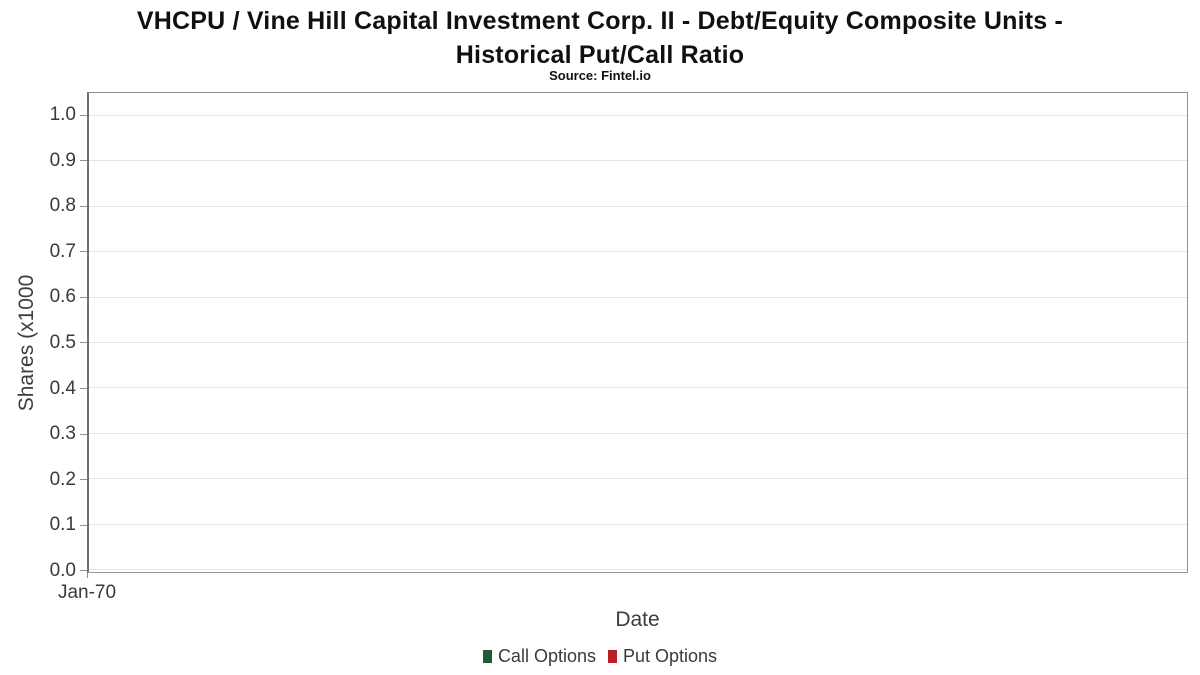  I want to click on chart-title-line-2: Historical Put/Call Ratio, so click(600, 55).